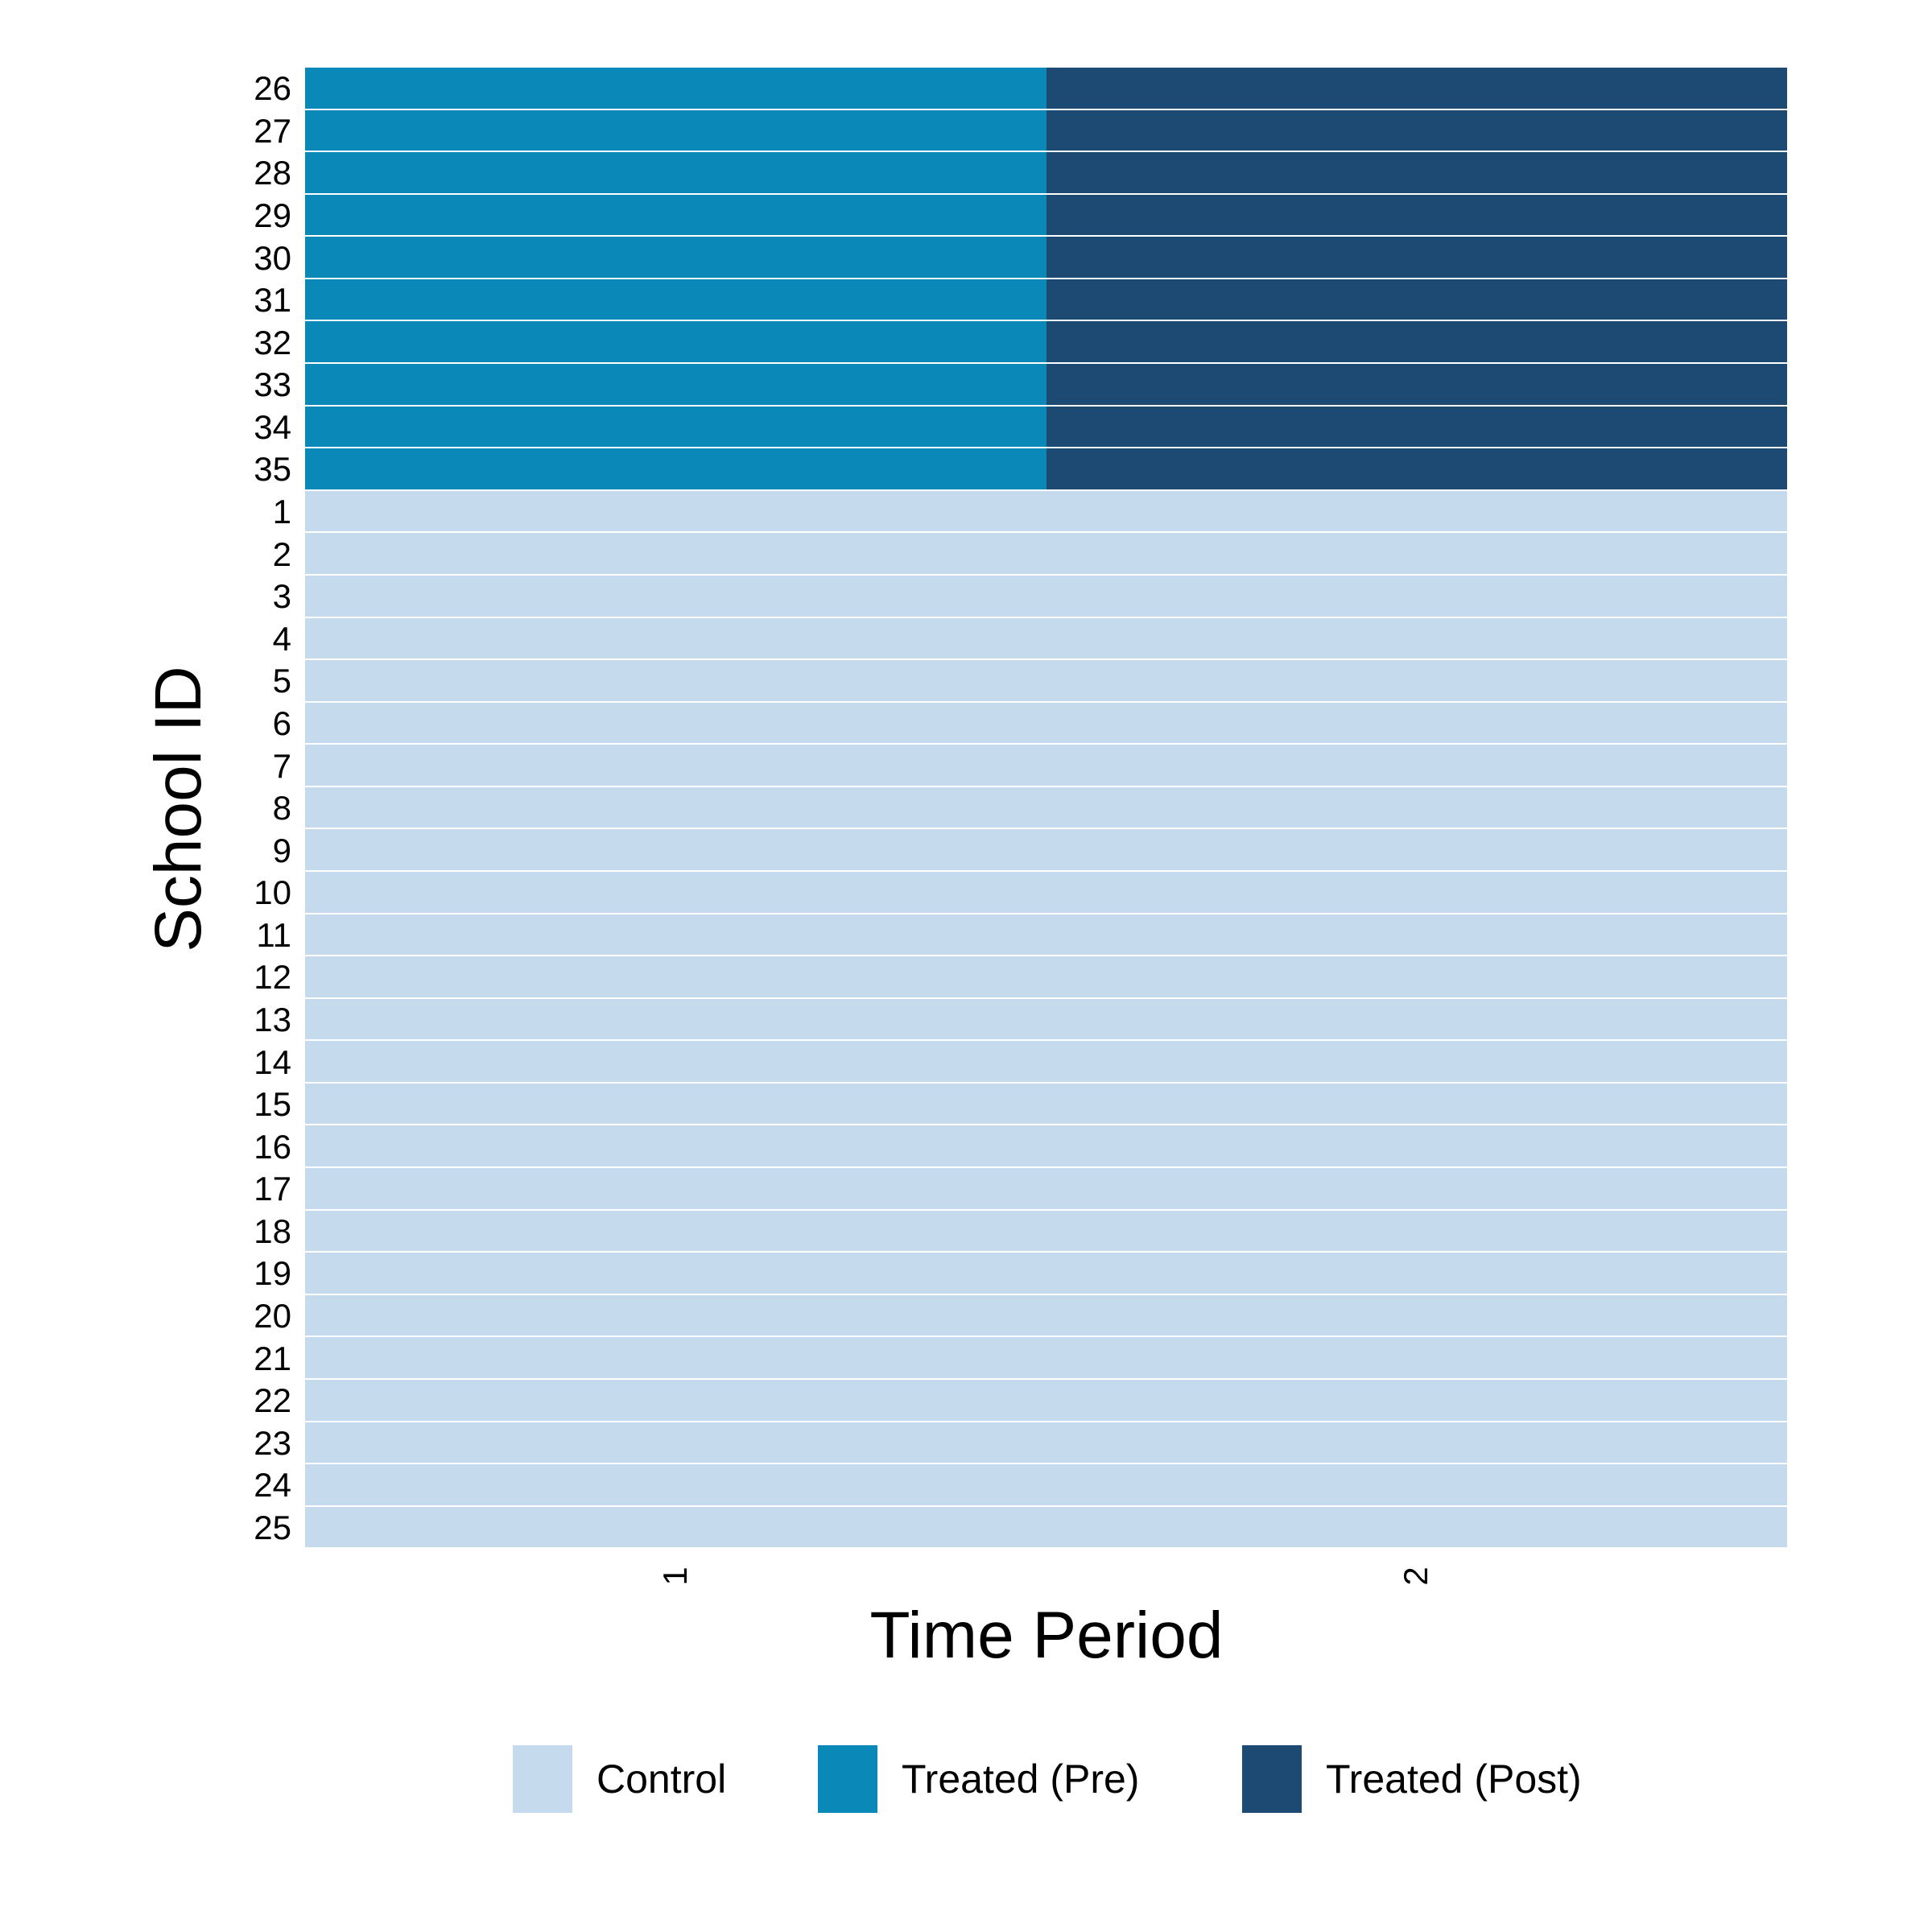 This screenshot has height=1932, width=1932. What do you see at coordinates (272, 215) in the screenshot?
I see `y-tick-label: 29` at bounding box center [272, 215].